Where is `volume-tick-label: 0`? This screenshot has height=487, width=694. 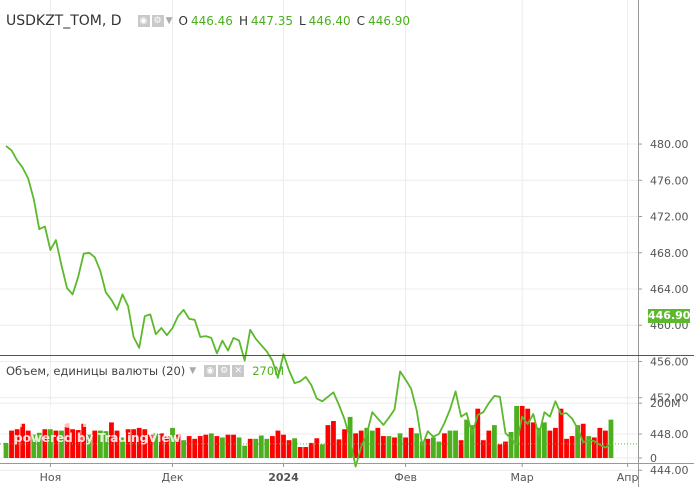 volume-tick-label: 0 is located at coordinates (653, 458).